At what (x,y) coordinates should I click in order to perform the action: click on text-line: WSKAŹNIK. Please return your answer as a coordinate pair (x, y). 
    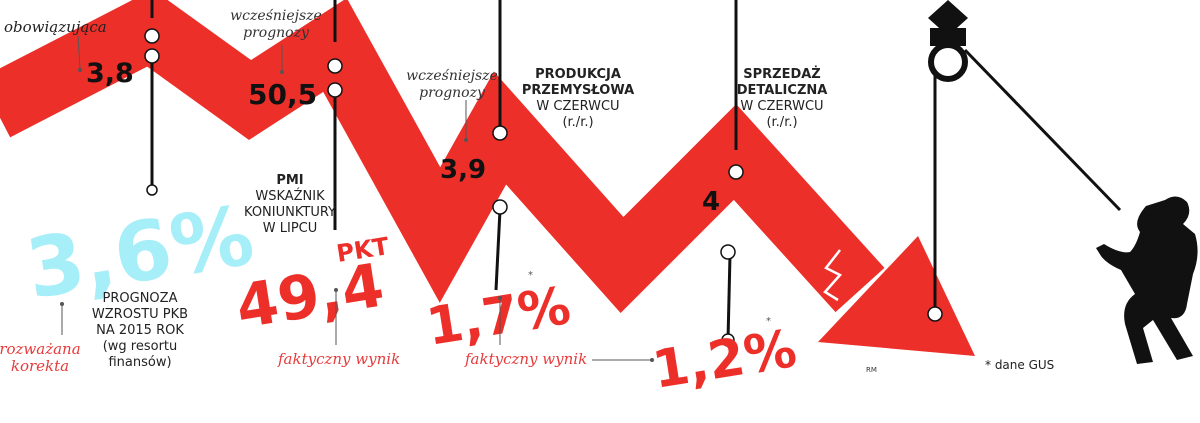
    Looking at the image, I should click on (290, 196).